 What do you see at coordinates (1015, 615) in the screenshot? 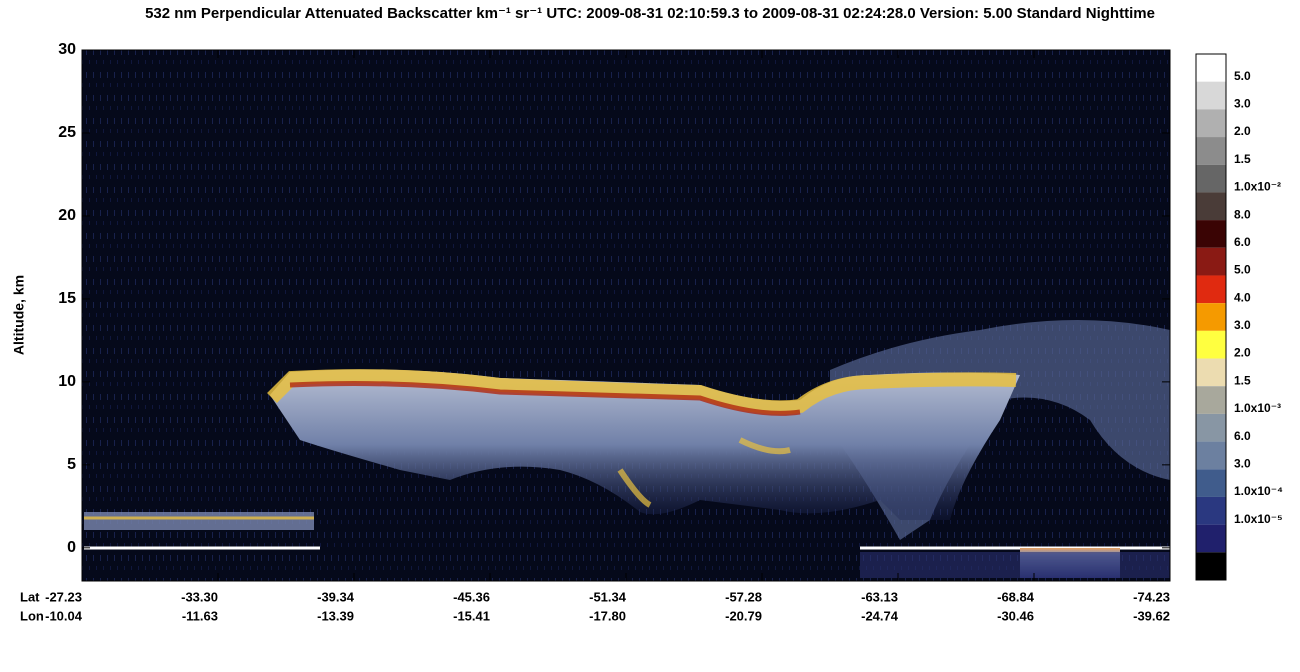
I see `lon-label: -30.46` at bounding box center [1015, 615].